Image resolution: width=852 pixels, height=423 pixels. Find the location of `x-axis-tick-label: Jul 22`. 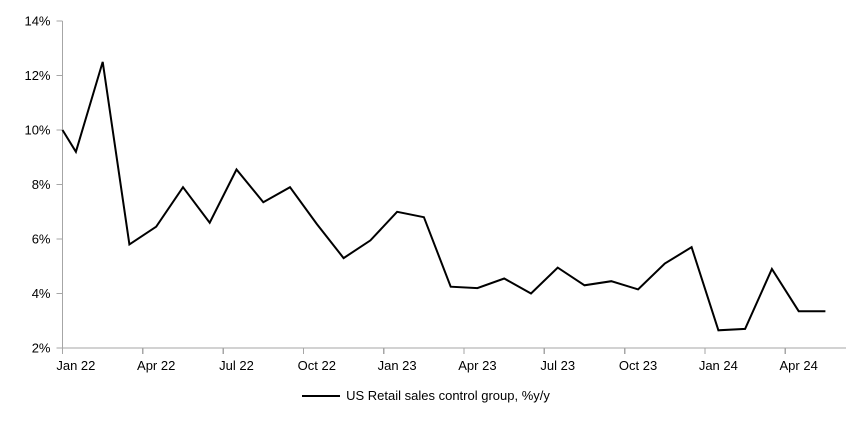

x-axis-tick-label: Jul 22 is located at coordinates (236, 365).